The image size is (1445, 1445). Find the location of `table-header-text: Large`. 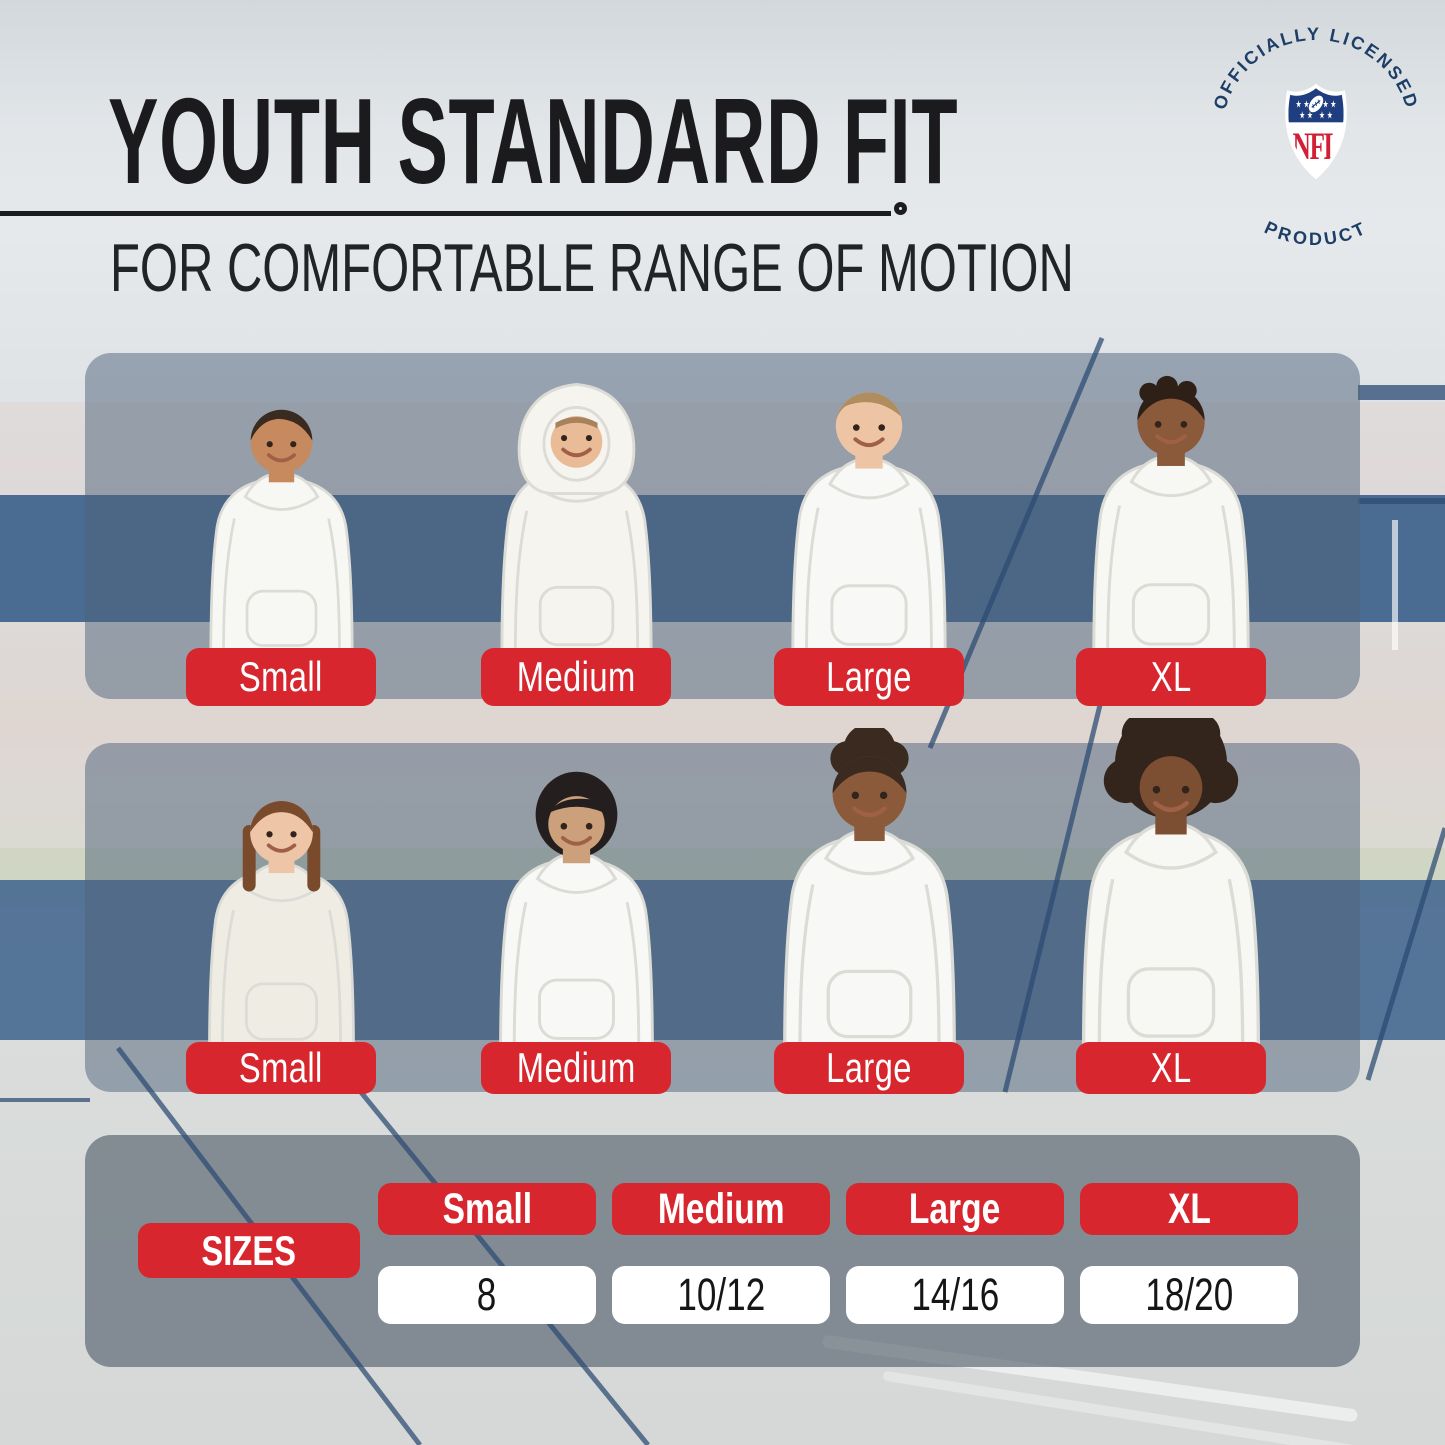

table-header-text: Large is located at coordinates (955, 1208).